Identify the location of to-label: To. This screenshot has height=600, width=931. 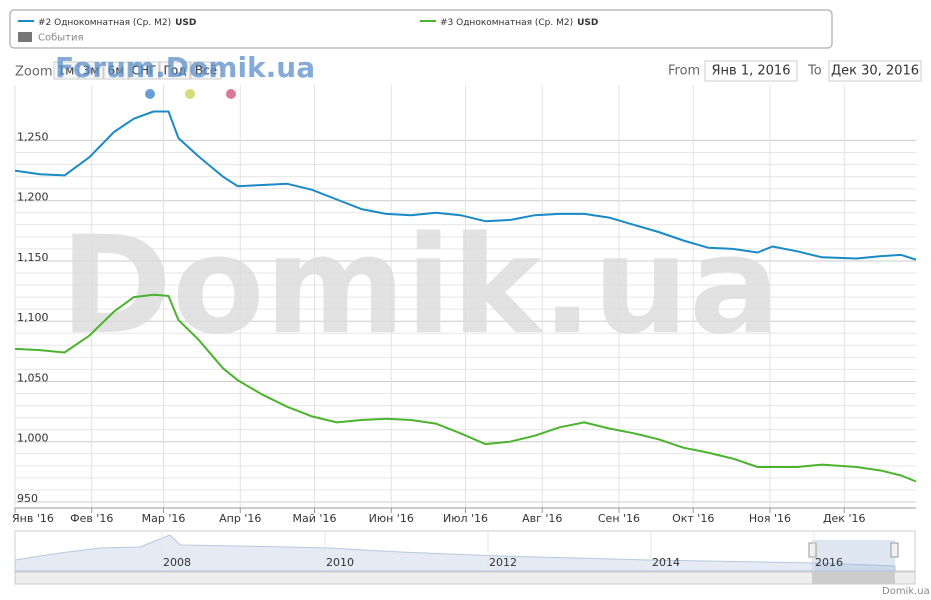
(814, 71).